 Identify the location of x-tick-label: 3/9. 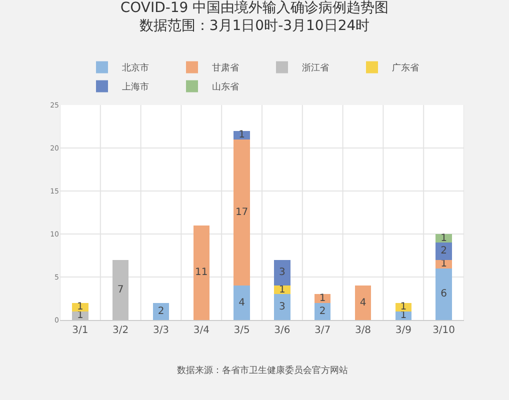
(403, 330).